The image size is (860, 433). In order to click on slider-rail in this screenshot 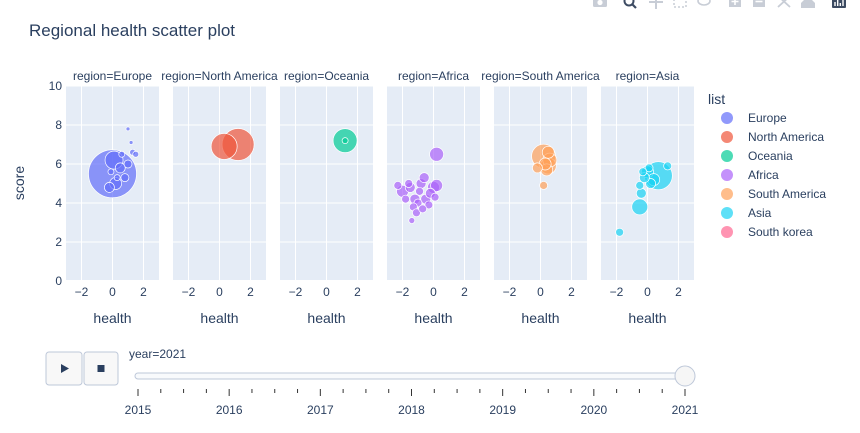, I will do `click(411, 376)`.